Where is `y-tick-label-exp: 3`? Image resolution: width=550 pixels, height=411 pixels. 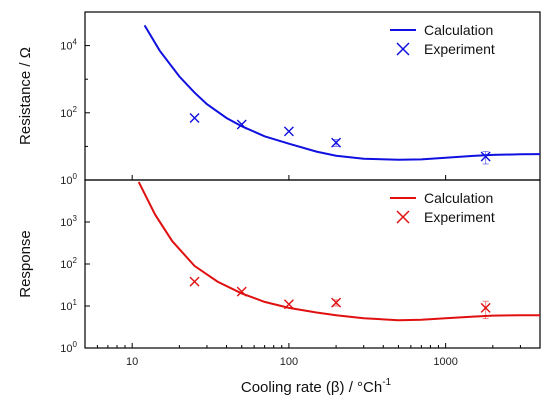 y-tick-label-exp: 3 is located at coordinates (75, 218).